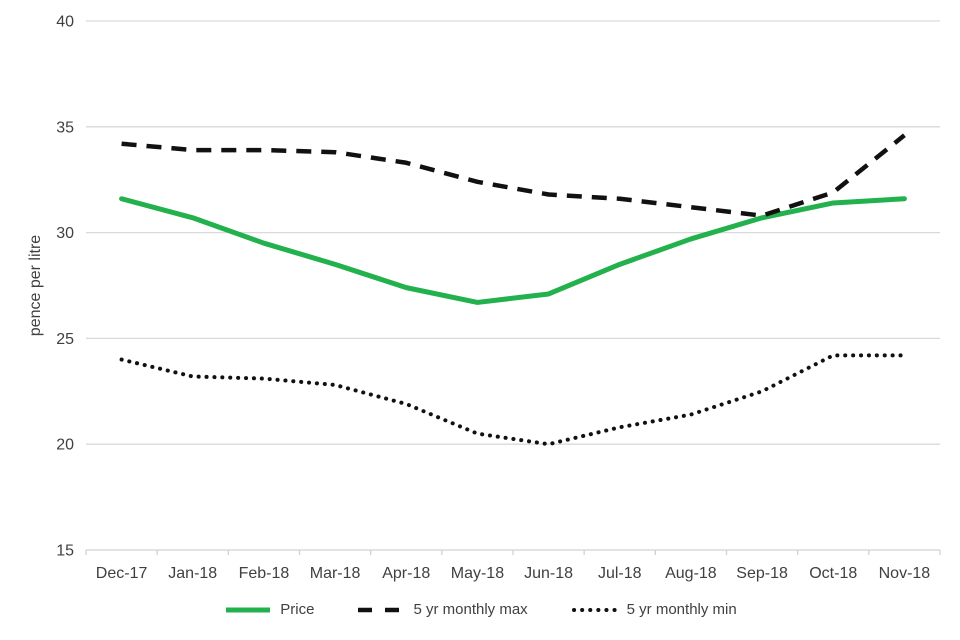 This screenshot has width=960, height=640. Describe the element at coordinates (513, 175) in the screenshot. I see `max-line` at that location.